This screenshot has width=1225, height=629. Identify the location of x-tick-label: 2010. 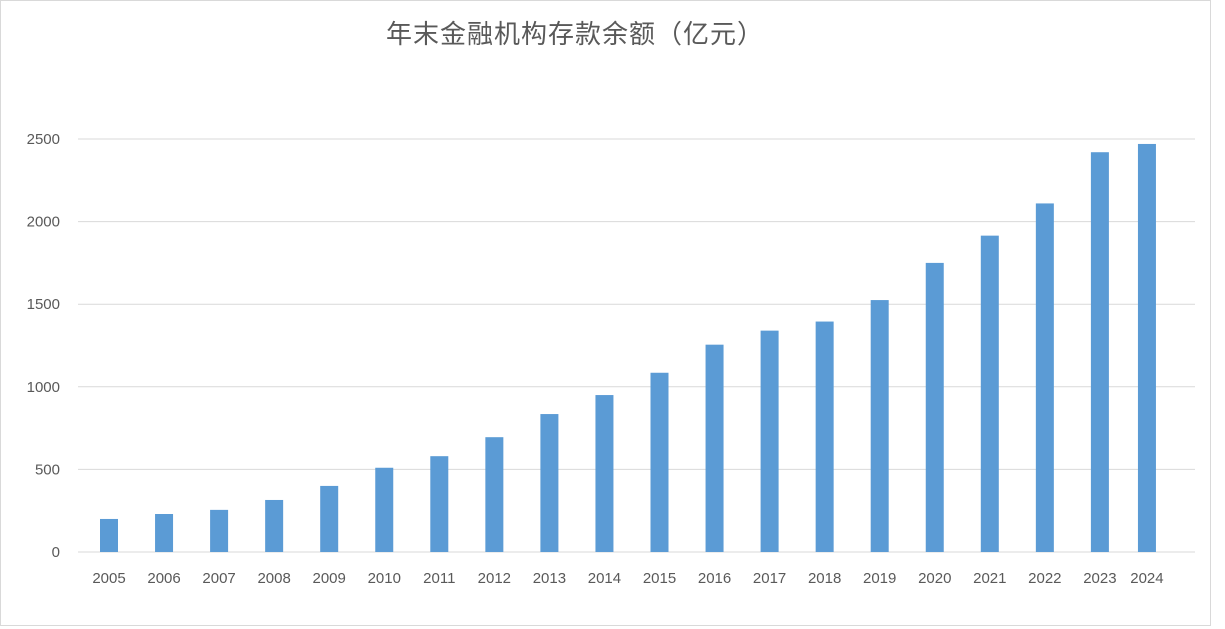
(384, 578).